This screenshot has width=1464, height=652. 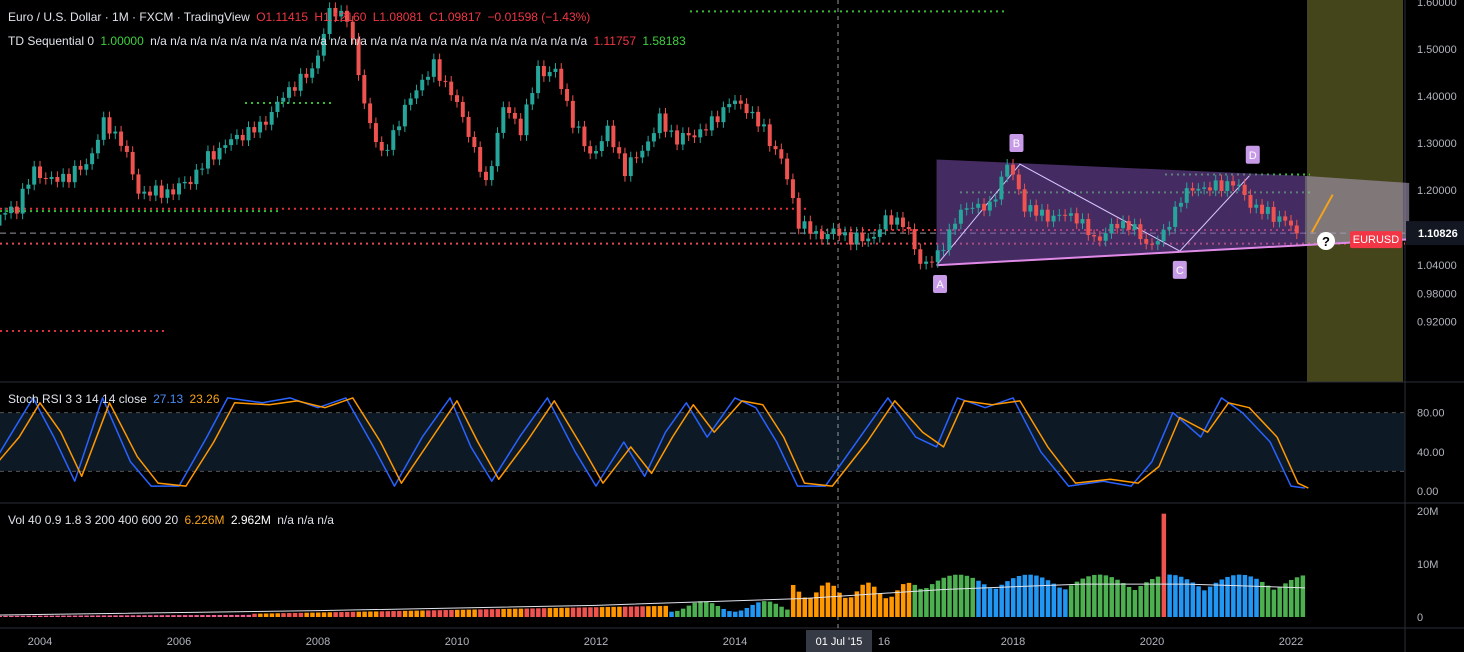 I want to click on svg-text: EURUSD, so click(x=1376, y=240).